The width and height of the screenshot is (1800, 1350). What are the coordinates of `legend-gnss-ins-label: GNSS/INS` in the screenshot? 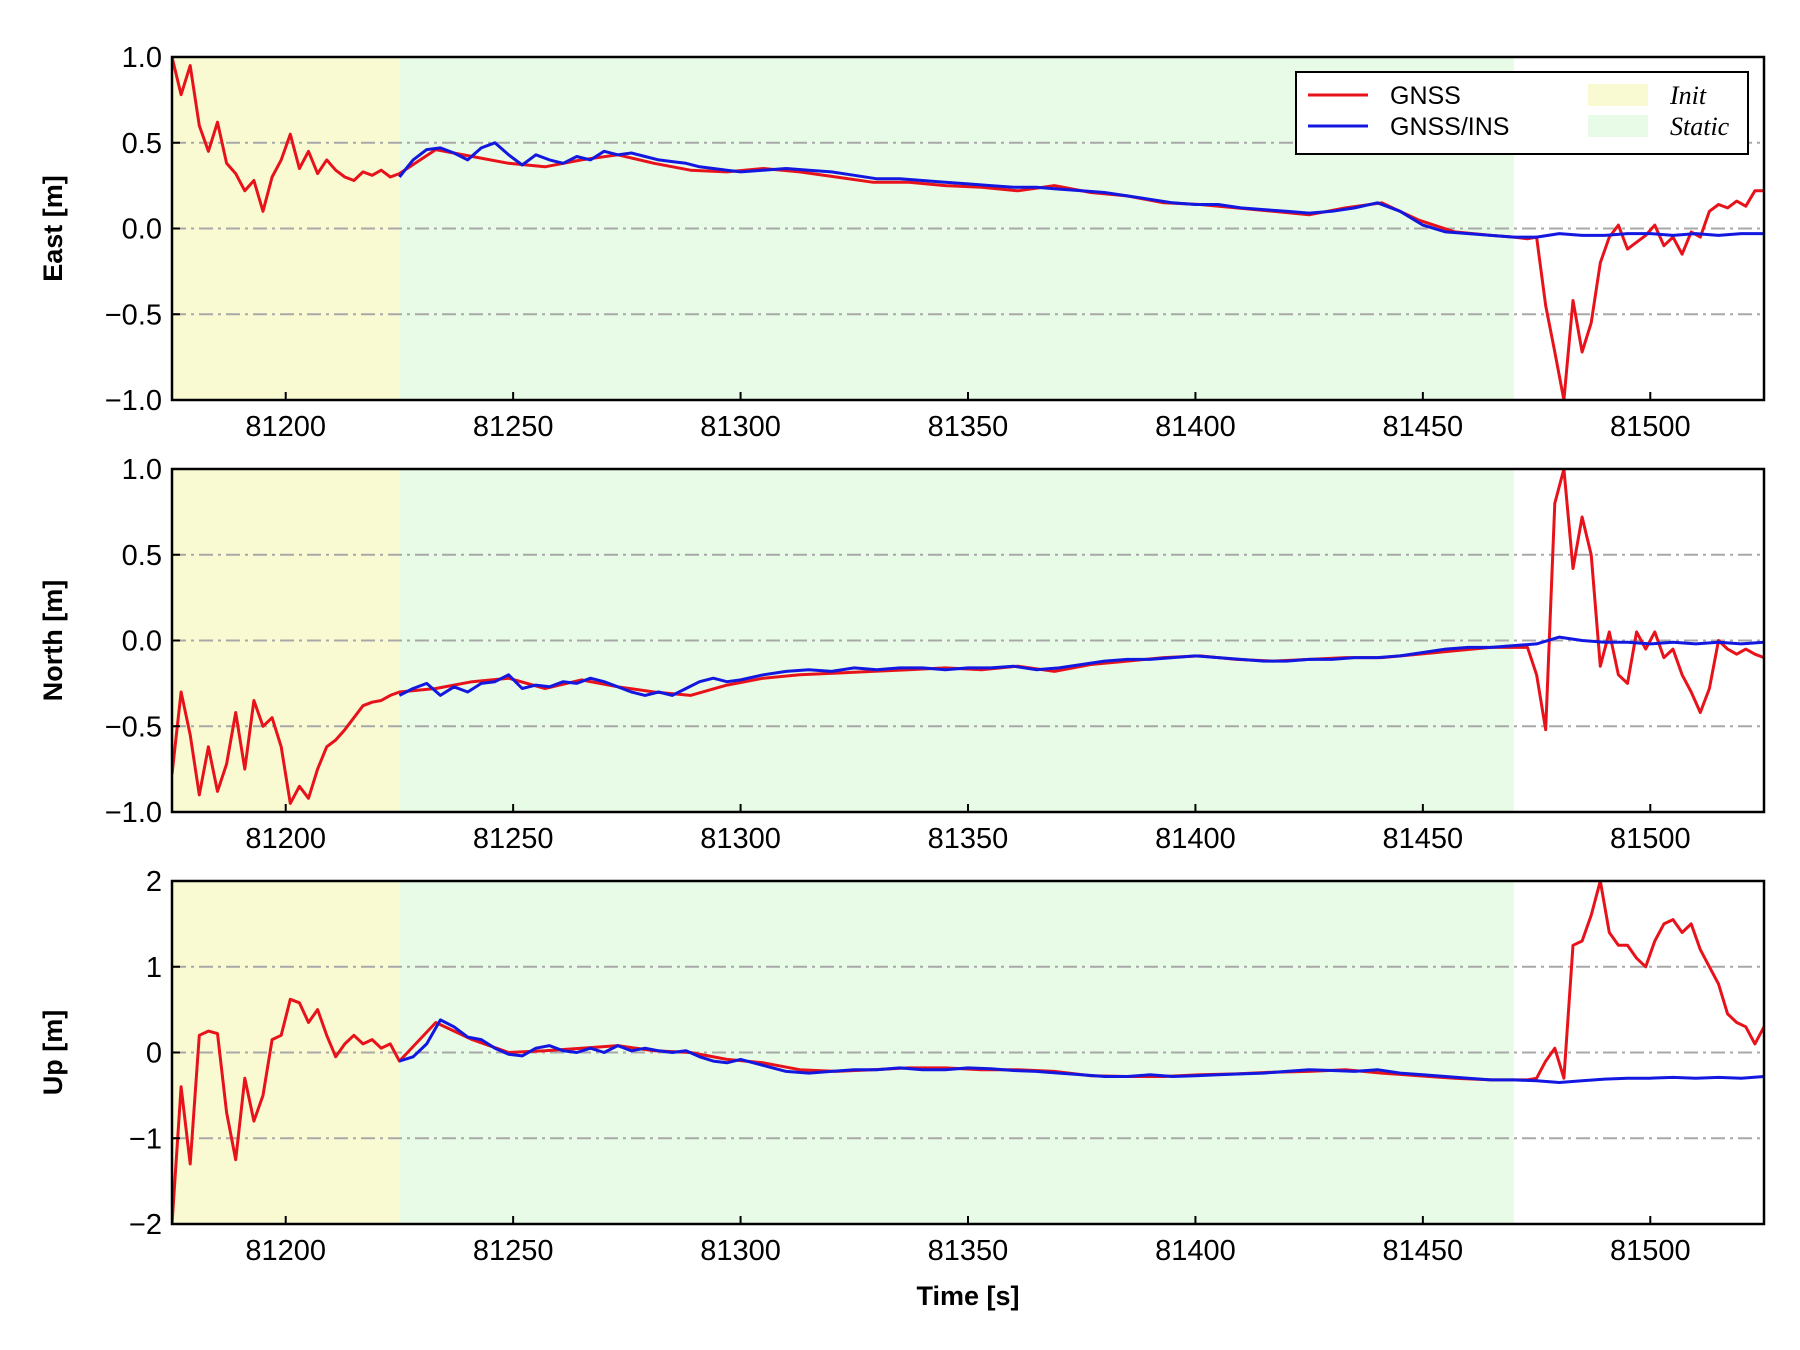 It's located at (1449, 127).